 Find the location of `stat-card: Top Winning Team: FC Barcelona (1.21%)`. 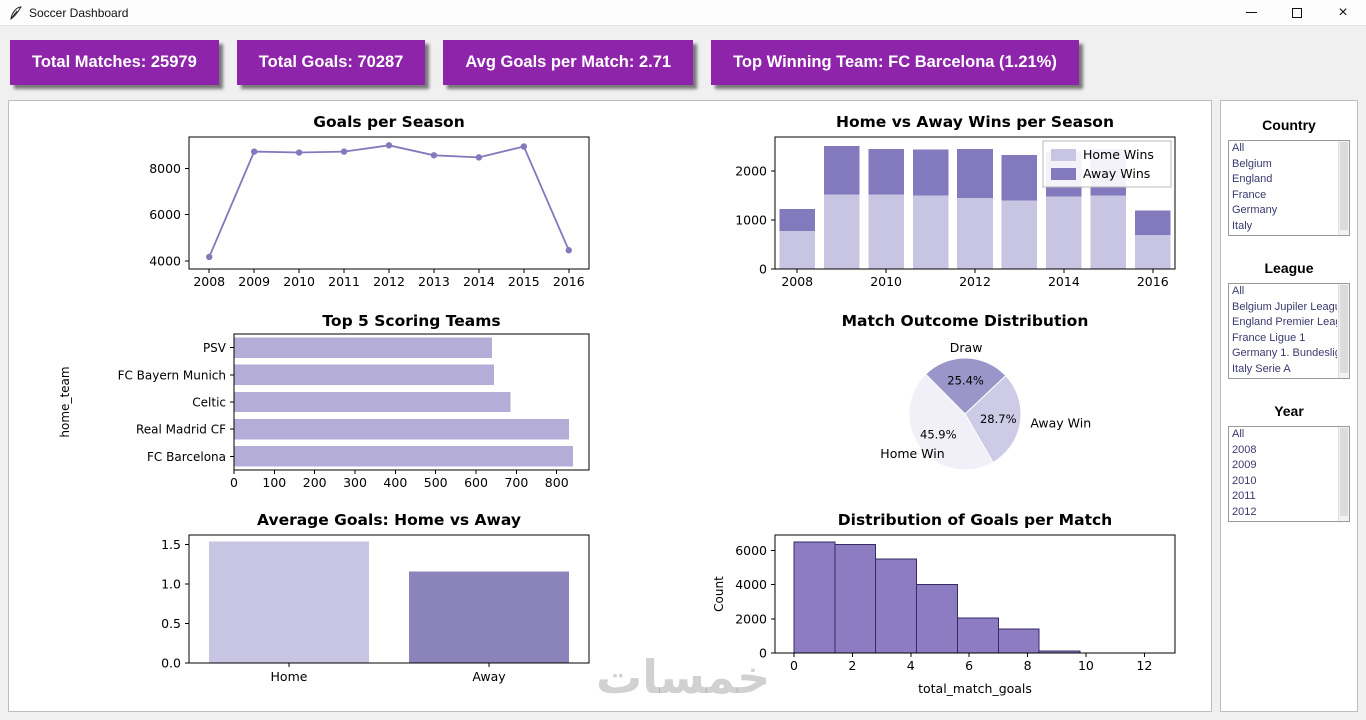

stat-card: Top Winning Team: FC Barcelona (1.21%) is located at coordinates (895, 62).